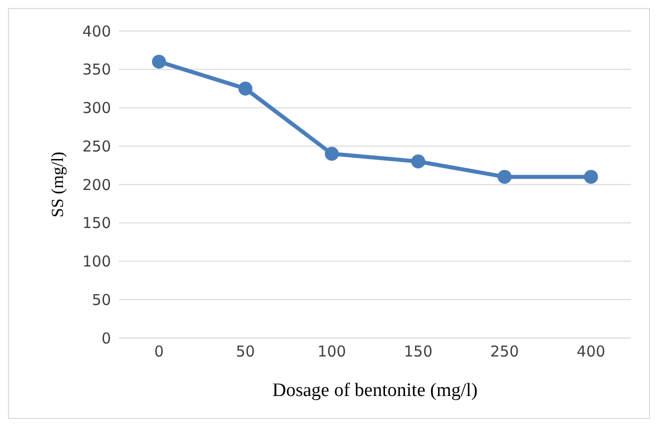  What do you see at coordinates (106, 338) in the screenshot?
I see `y-tick-label: 0` at bounding box center [106, 338].